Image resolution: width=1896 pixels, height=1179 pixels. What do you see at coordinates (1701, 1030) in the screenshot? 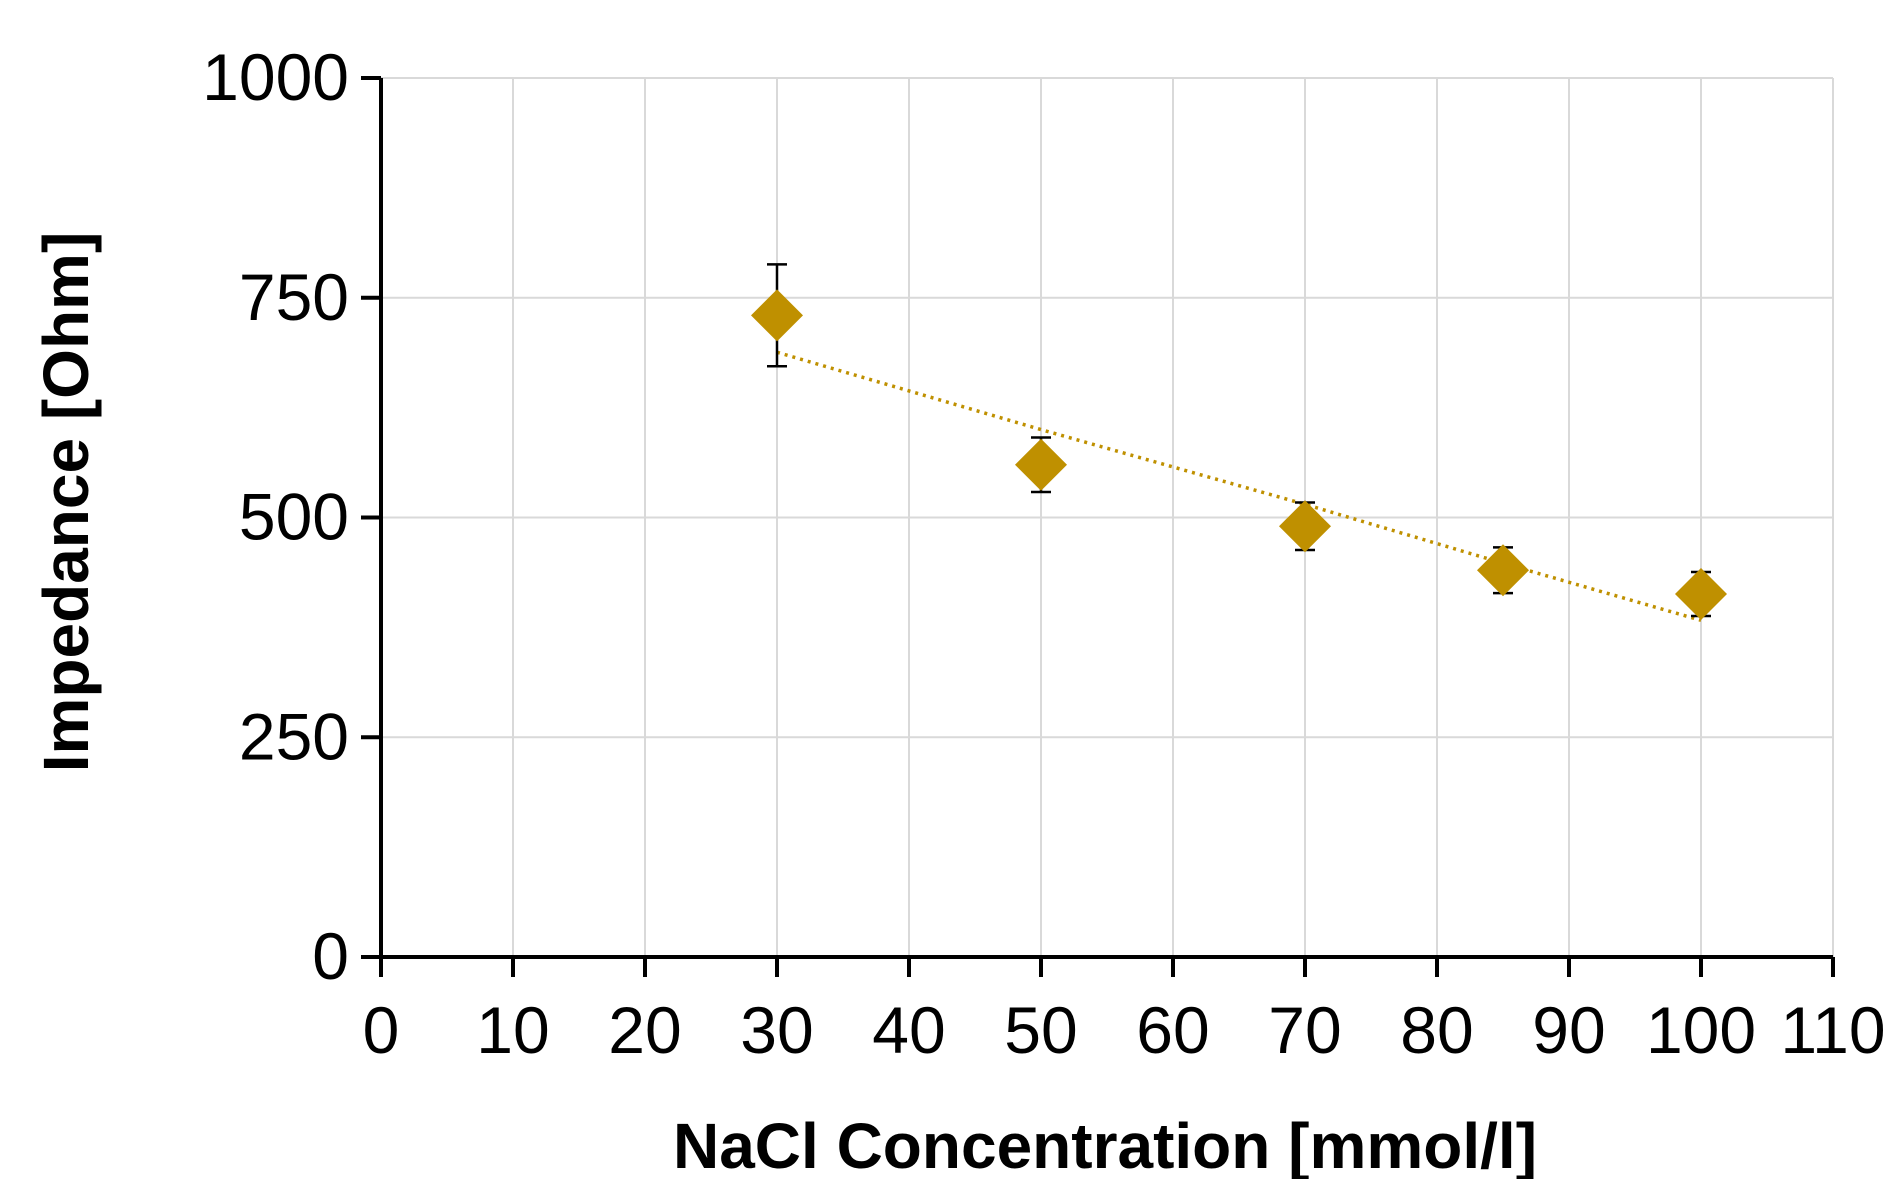
I see `x-tick-label: 100` at bounding box center [1701, 1030].